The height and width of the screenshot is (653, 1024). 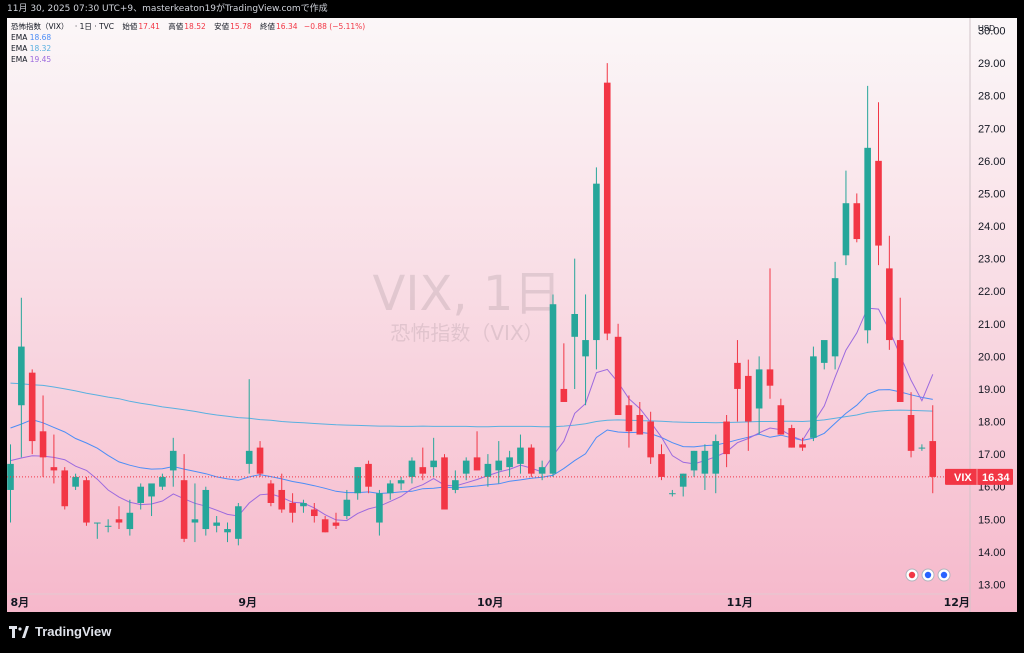 I want to click on ema-row-1: EMA 18.68, so click(x=188, y=37).